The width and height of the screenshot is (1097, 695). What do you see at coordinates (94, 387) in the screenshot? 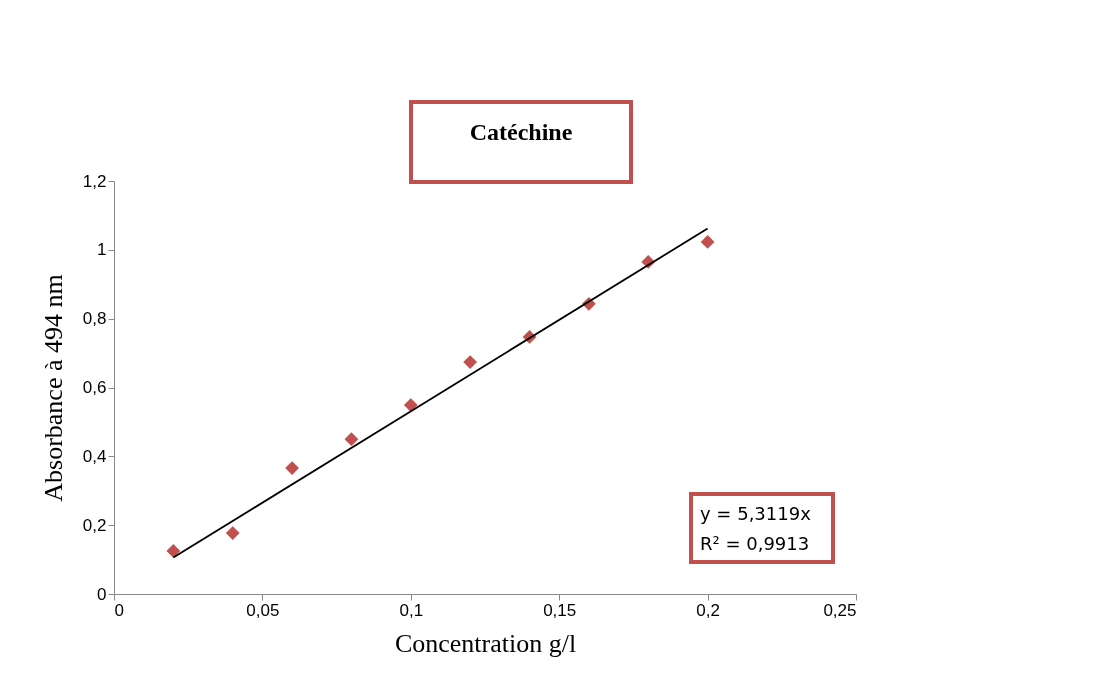
I see `y-tick-label: 0,6` at bounding box center [94, 387].